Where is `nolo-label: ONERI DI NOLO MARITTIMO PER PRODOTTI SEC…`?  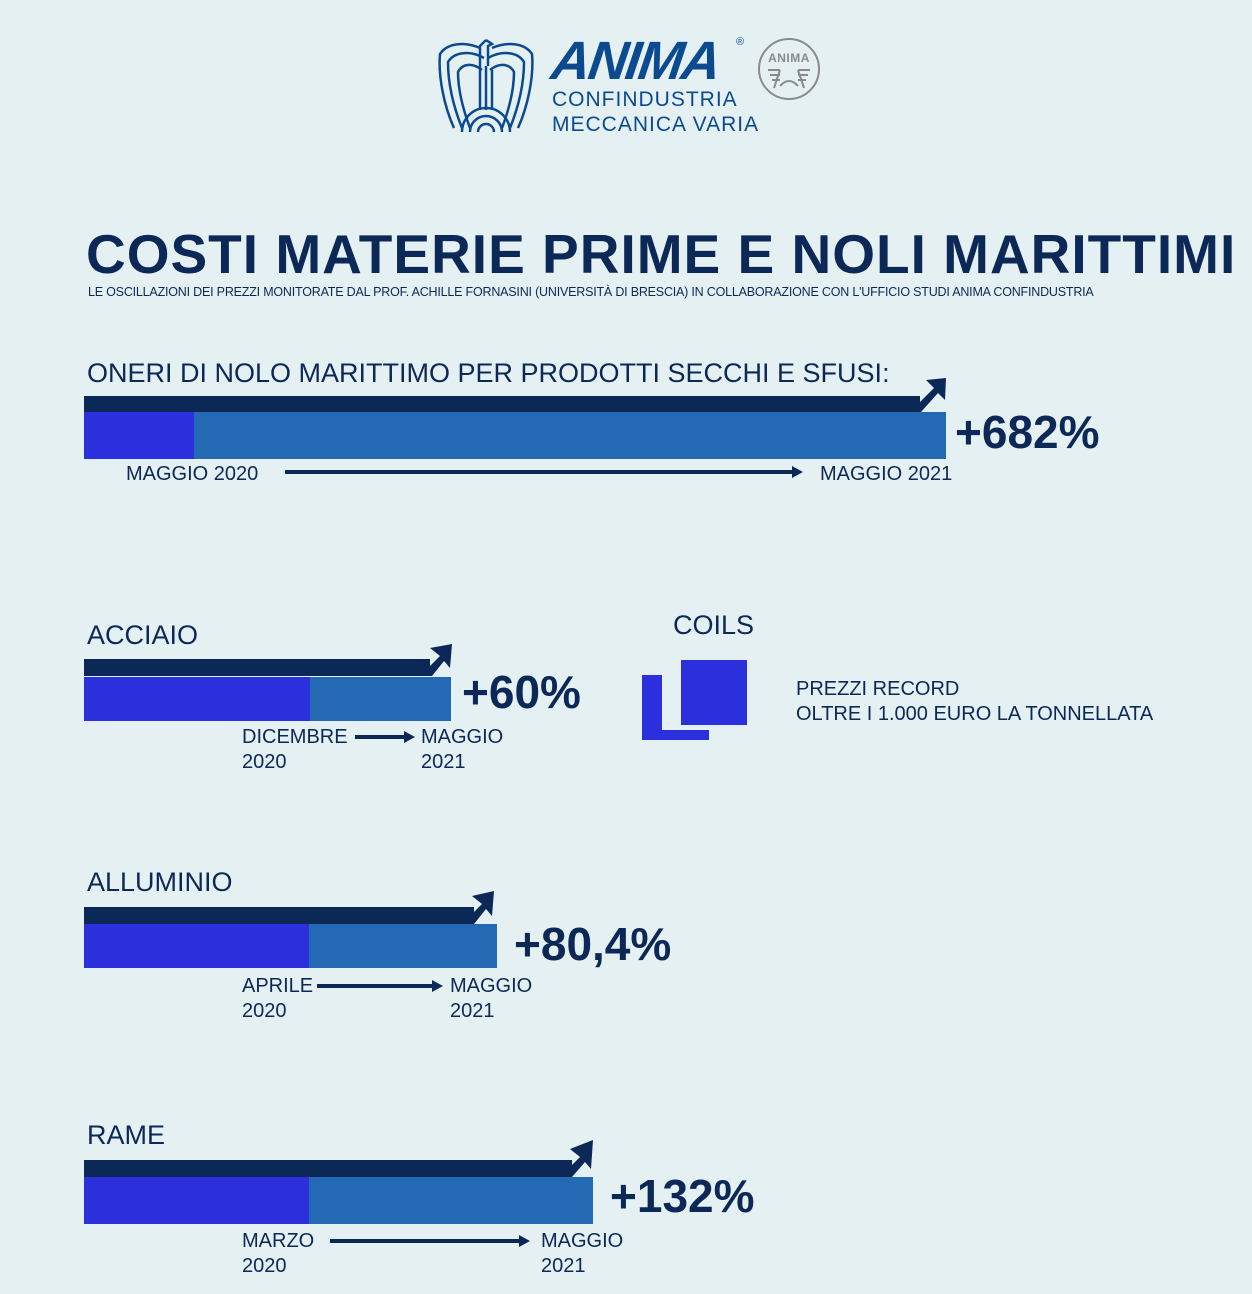
nolo-label: ONERI DI NOLO MARITTIMO PER PRODOTTI SEC… is located at coordinates (488, 373).